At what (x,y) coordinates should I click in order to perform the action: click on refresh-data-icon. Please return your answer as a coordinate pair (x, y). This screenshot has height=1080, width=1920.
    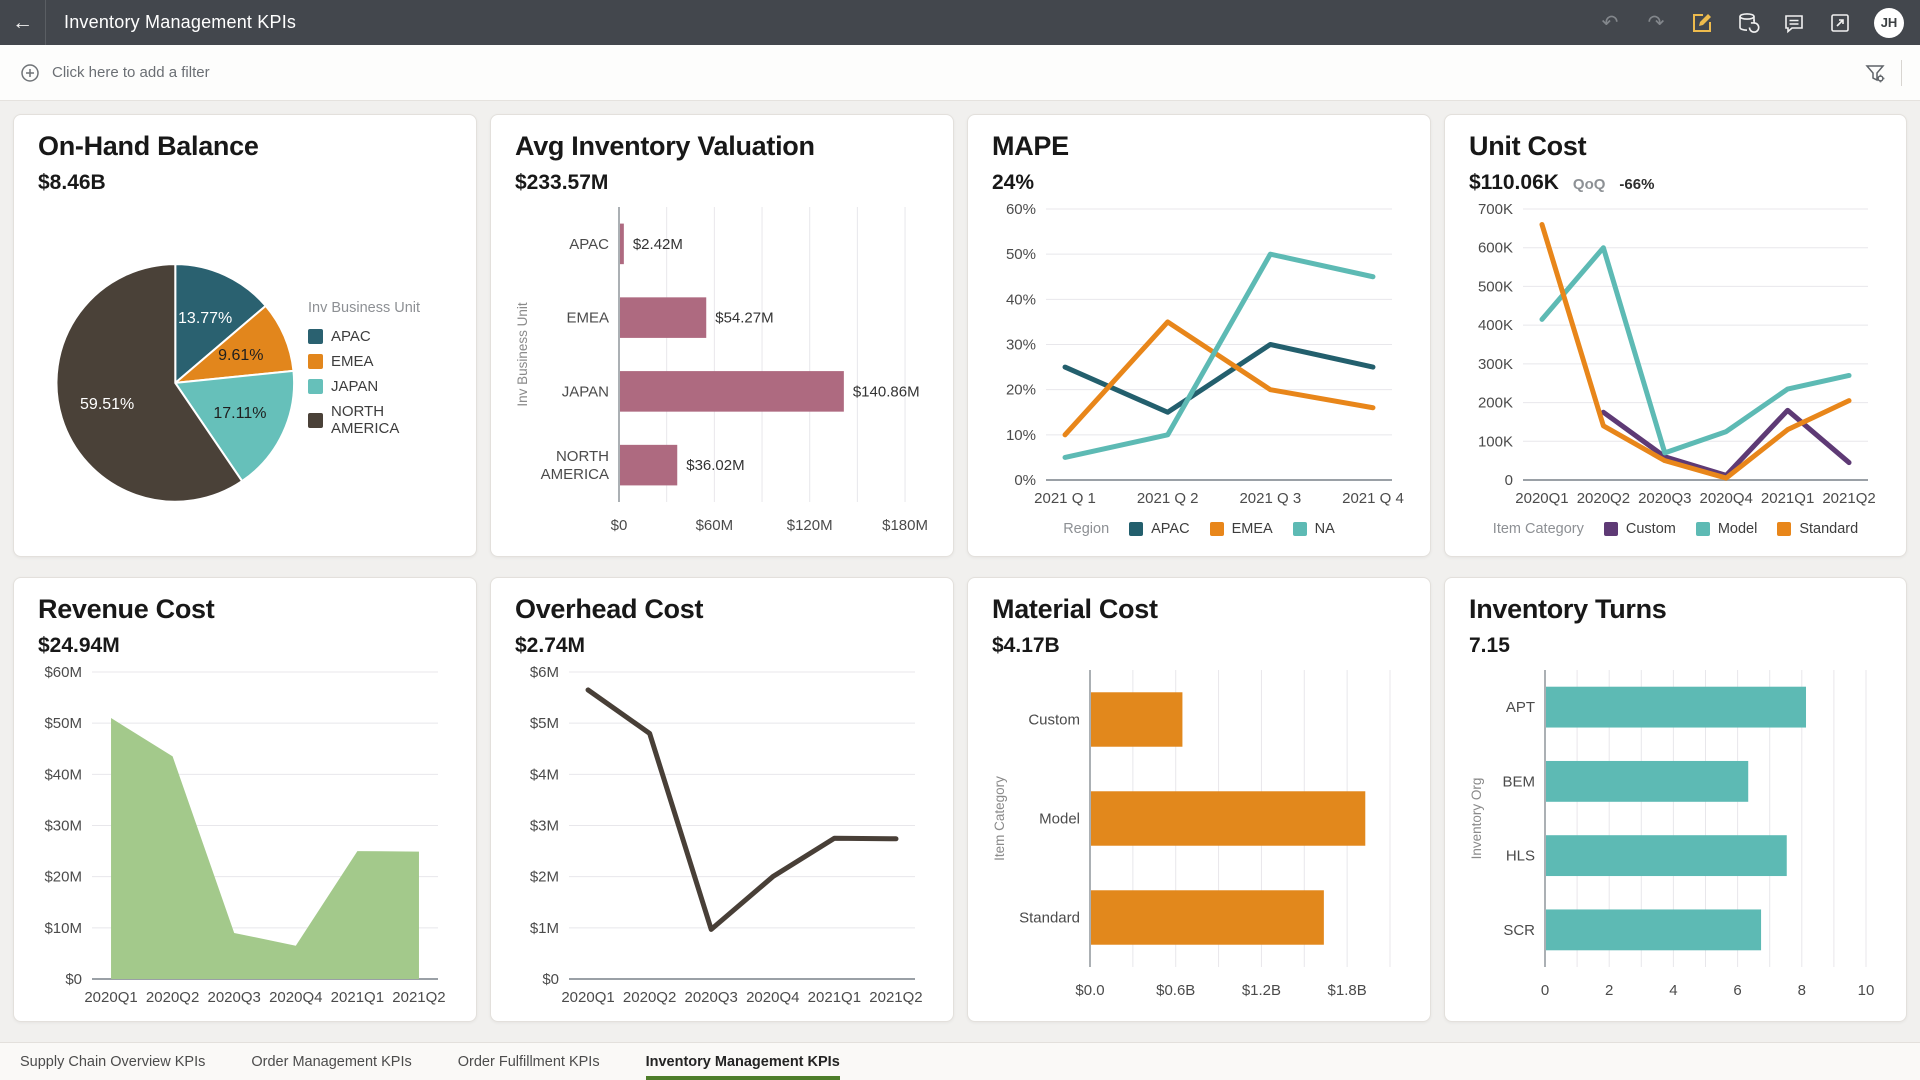
    Looking at the image, I should click on (1748, 23).